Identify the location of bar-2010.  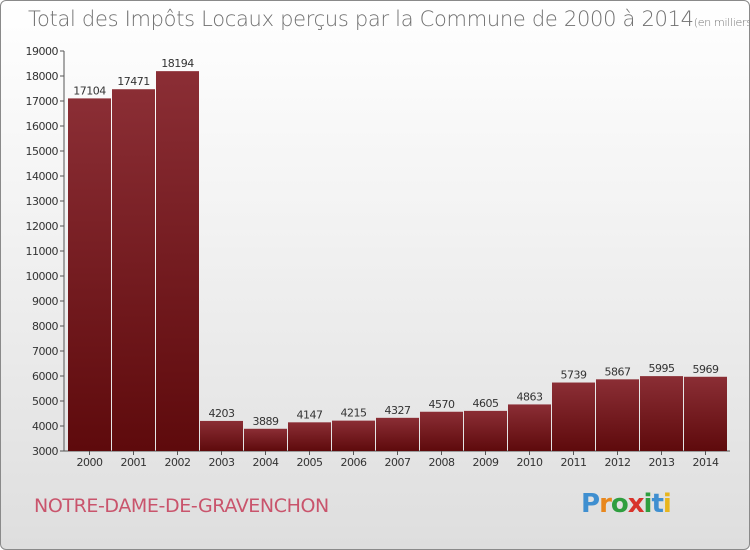
(529, 427).